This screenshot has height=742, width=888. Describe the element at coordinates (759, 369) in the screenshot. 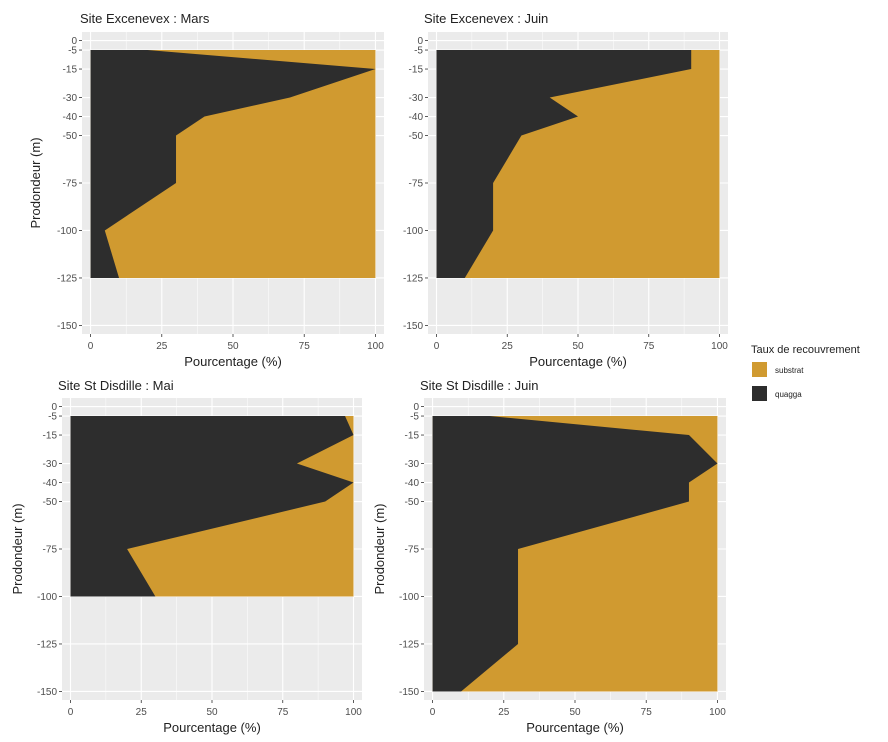

I see `legend-swatch-substrat` at that location.